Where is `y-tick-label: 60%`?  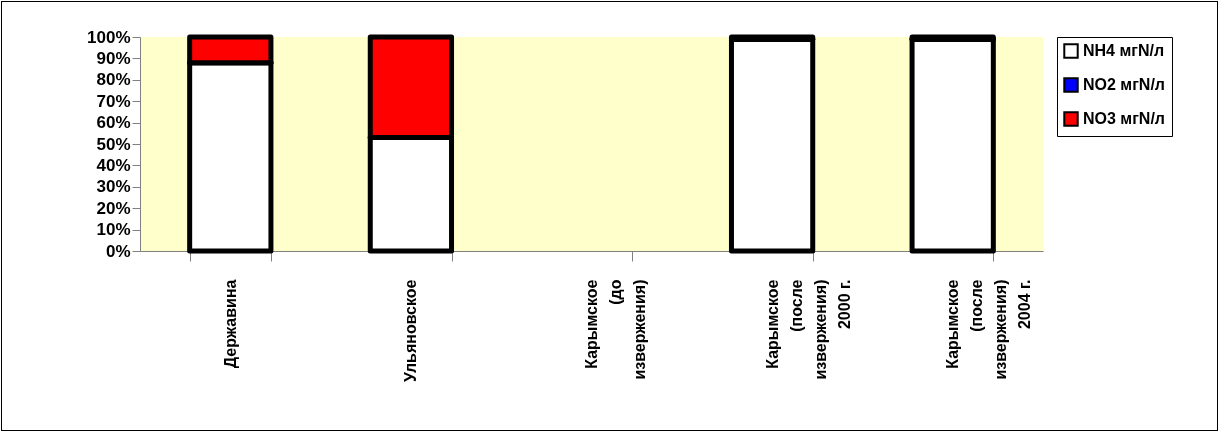
y-tick-label: 60% is located at coordinates (113, 123).